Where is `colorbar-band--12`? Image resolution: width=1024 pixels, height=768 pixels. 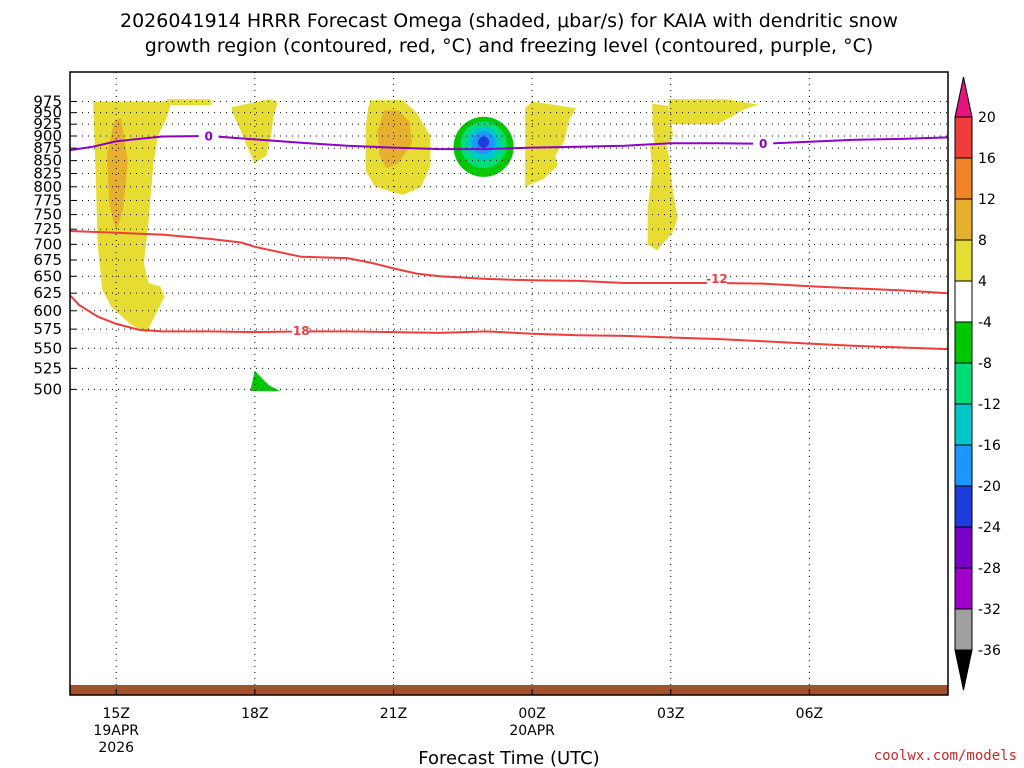 colorbar-band--12 is located at coordinates (963, 424).